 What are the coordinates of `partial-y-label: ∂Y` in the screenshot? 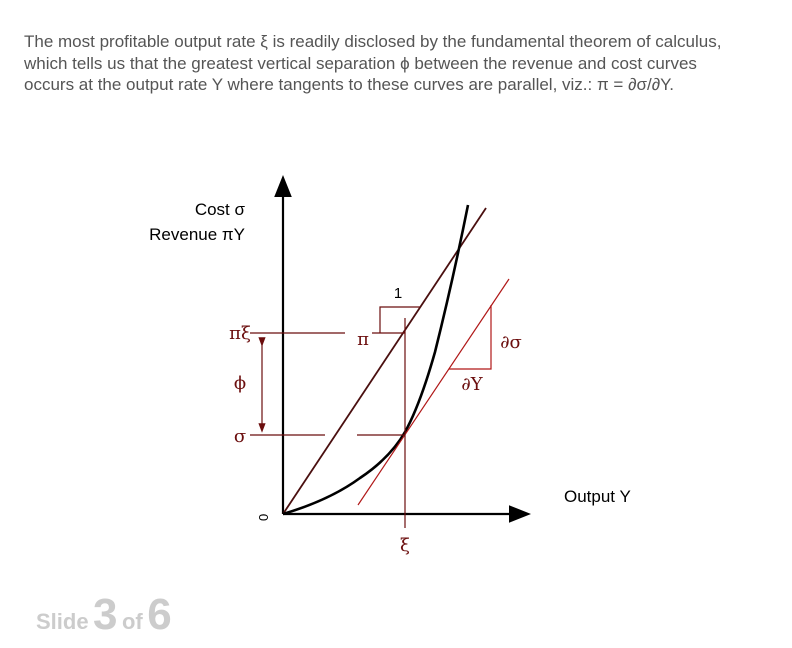 It's located at (472, 384).